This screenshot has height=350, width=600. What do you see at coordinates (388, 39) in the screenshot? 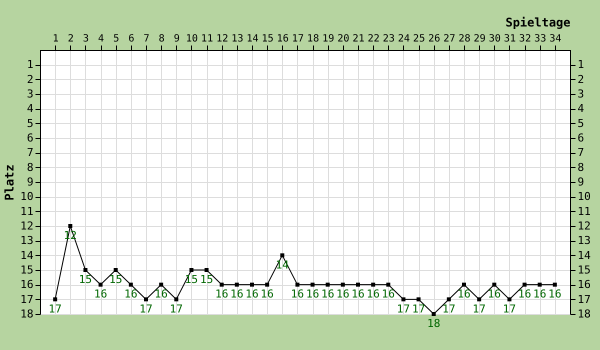
I see `x-tick-label: 23` at bounding box center [388, 39].